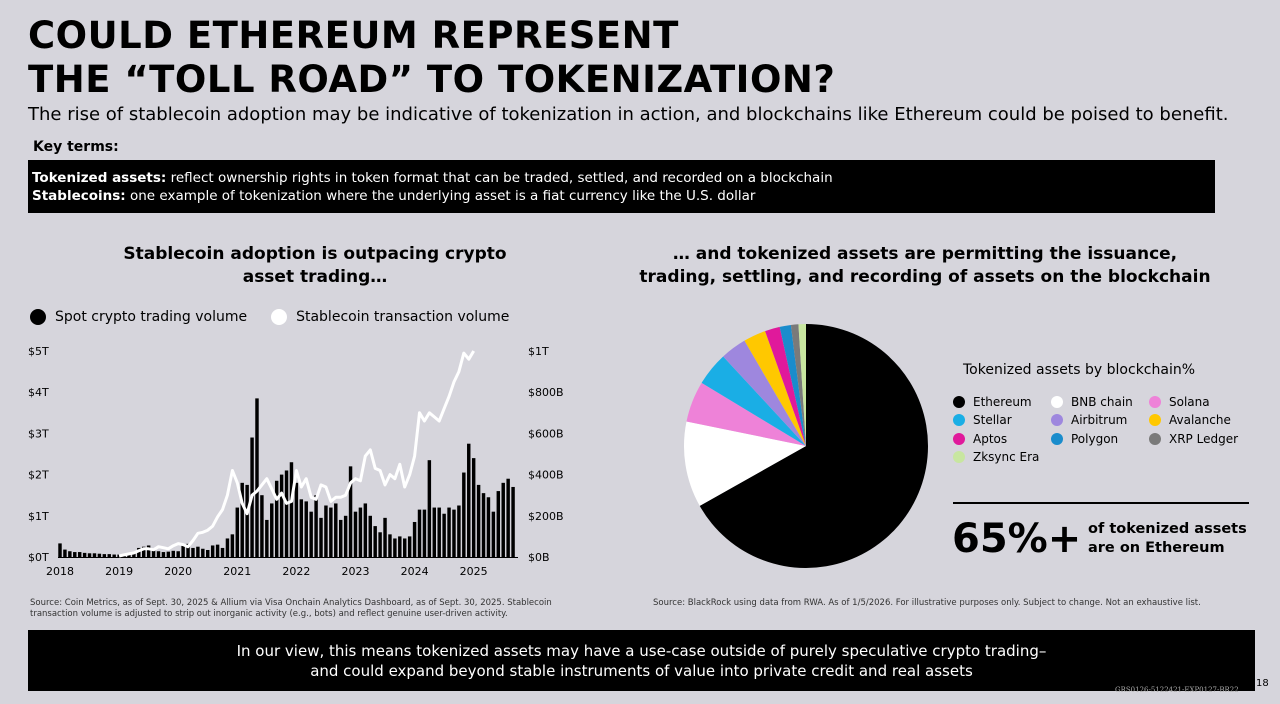 The width and height of the screenshot is (1280, 704). I want to click on pie-legend-label: Stellar, so click(992, 420).